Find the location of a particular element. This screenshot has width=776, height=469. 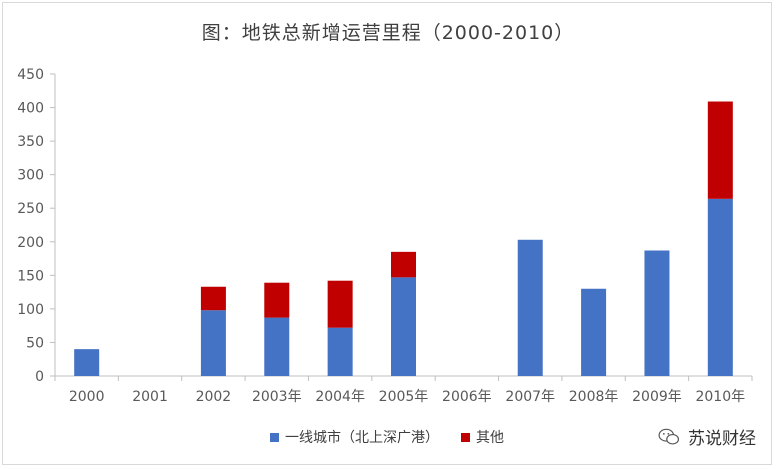

x-tick-label: 2004年 is located at coordinates (340, 397).